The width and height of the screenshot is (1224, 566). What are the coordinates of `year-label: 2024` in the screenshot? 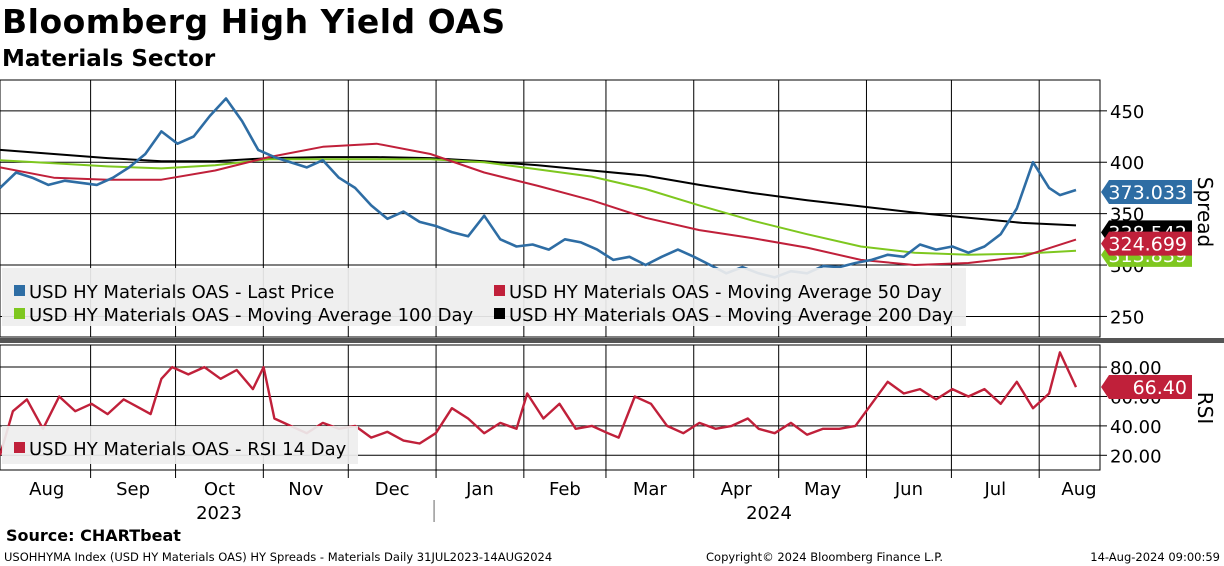 It's located at (769, 513).